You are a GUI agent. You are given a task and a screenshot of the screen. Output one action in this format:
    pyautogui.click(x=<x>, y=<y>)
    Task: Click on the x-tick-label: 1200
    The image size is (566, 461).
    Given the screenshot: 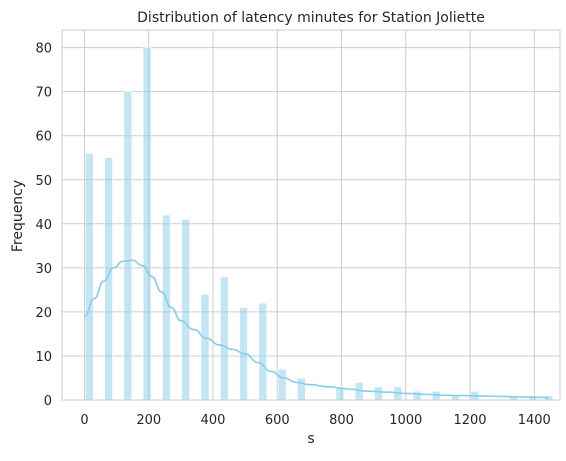 What is the action you would take?
    pyautogui.click(x=469, y=420)
    